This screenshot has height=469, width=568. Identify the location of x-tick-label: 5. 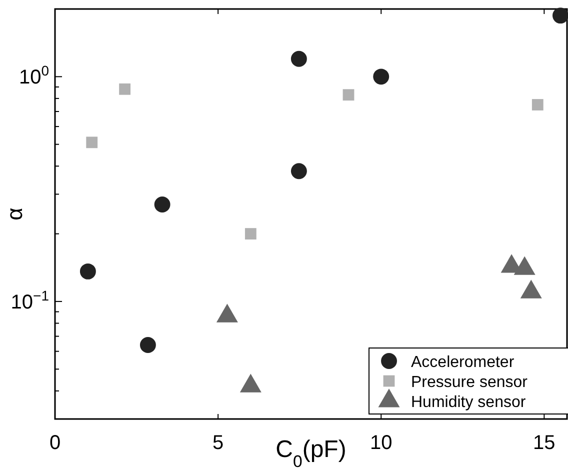
(218, 443).